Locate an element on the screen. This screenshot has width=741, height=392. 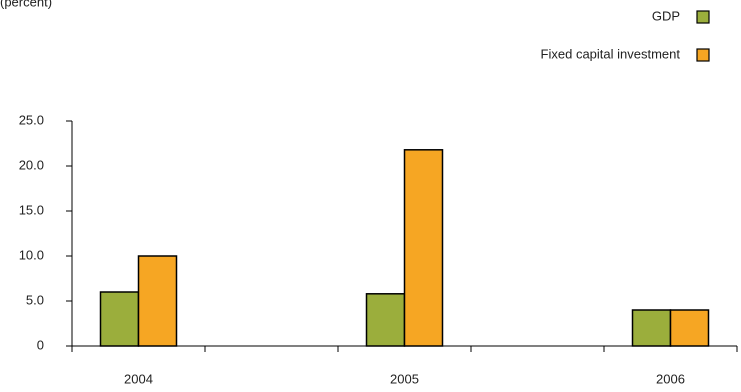
x-tick-label: 2005 is located at coordinates (404, 378).